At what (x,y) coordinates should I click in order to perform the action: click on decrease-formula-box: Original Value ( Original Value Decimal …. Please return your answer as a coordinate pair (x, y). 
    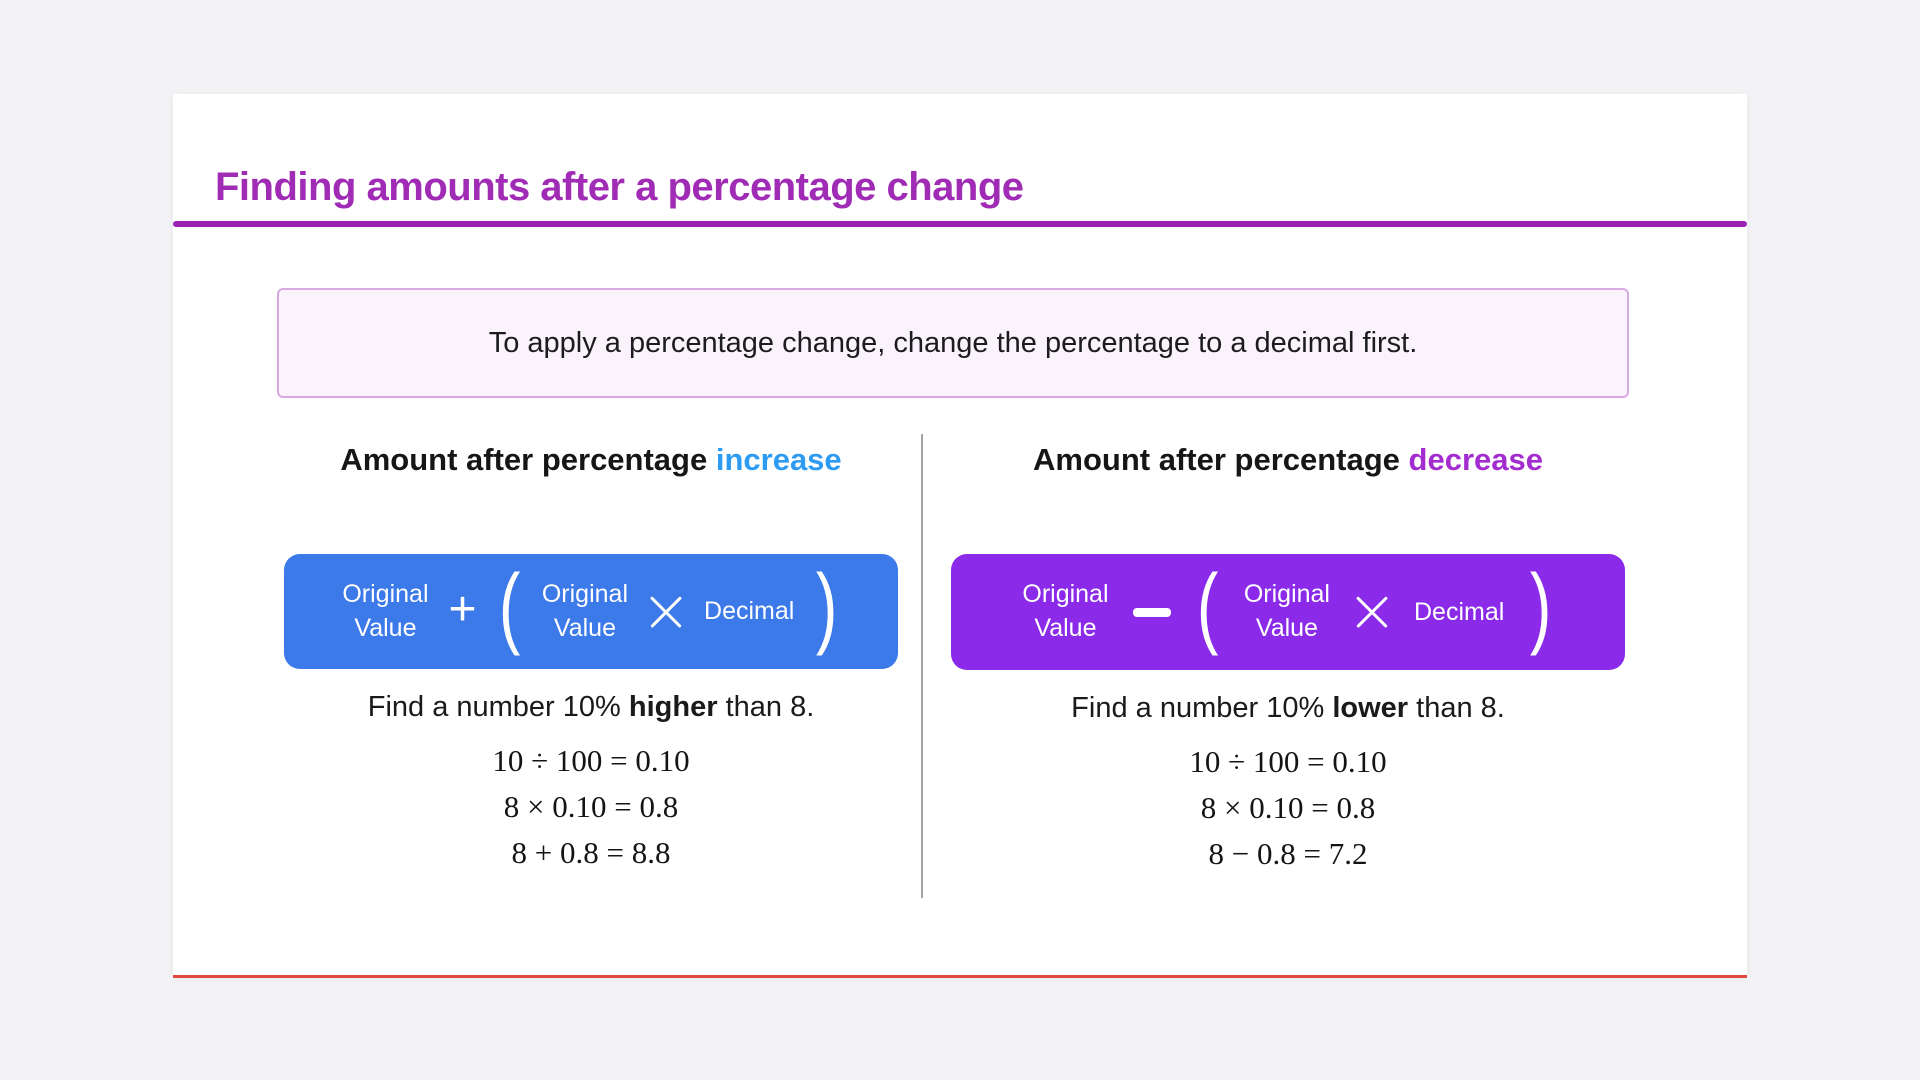
    Looking at the image, I should click on (1288, 612).